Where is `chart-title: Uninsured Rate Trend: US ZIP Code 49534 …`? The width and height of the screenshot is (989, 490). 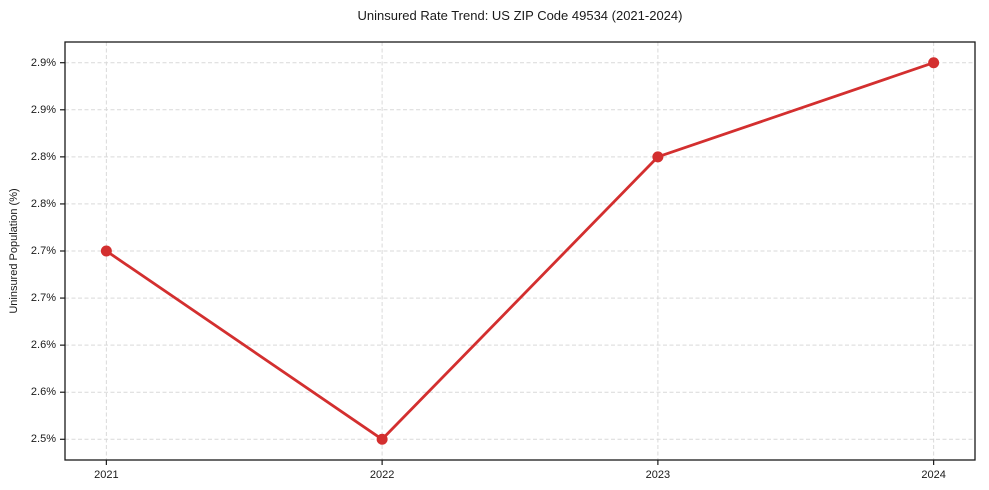
chart-title: Uninsured Rate Trend: US ZIP Code 49534 … is located at coordinates (520, 15).